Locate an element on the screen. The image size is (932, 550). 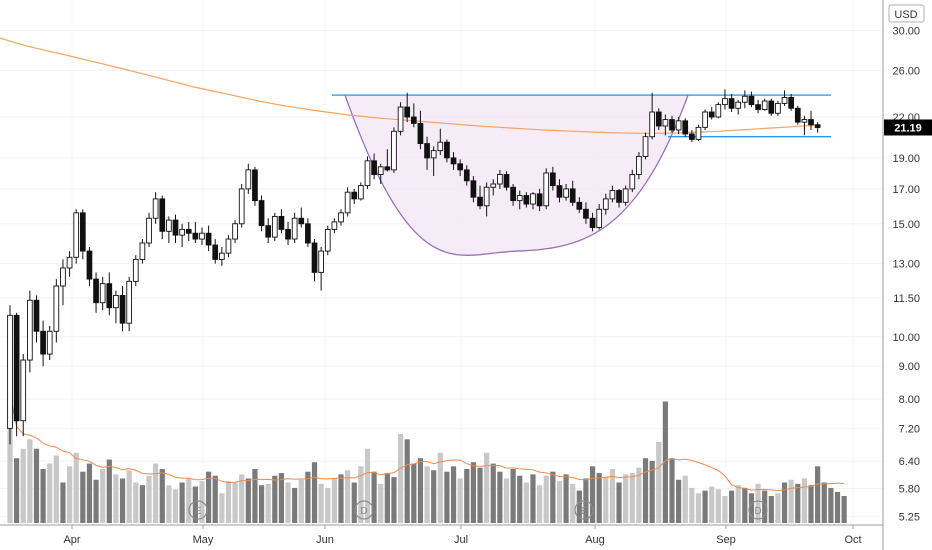
event-marker-label: D is located at coordinates (363, 511).